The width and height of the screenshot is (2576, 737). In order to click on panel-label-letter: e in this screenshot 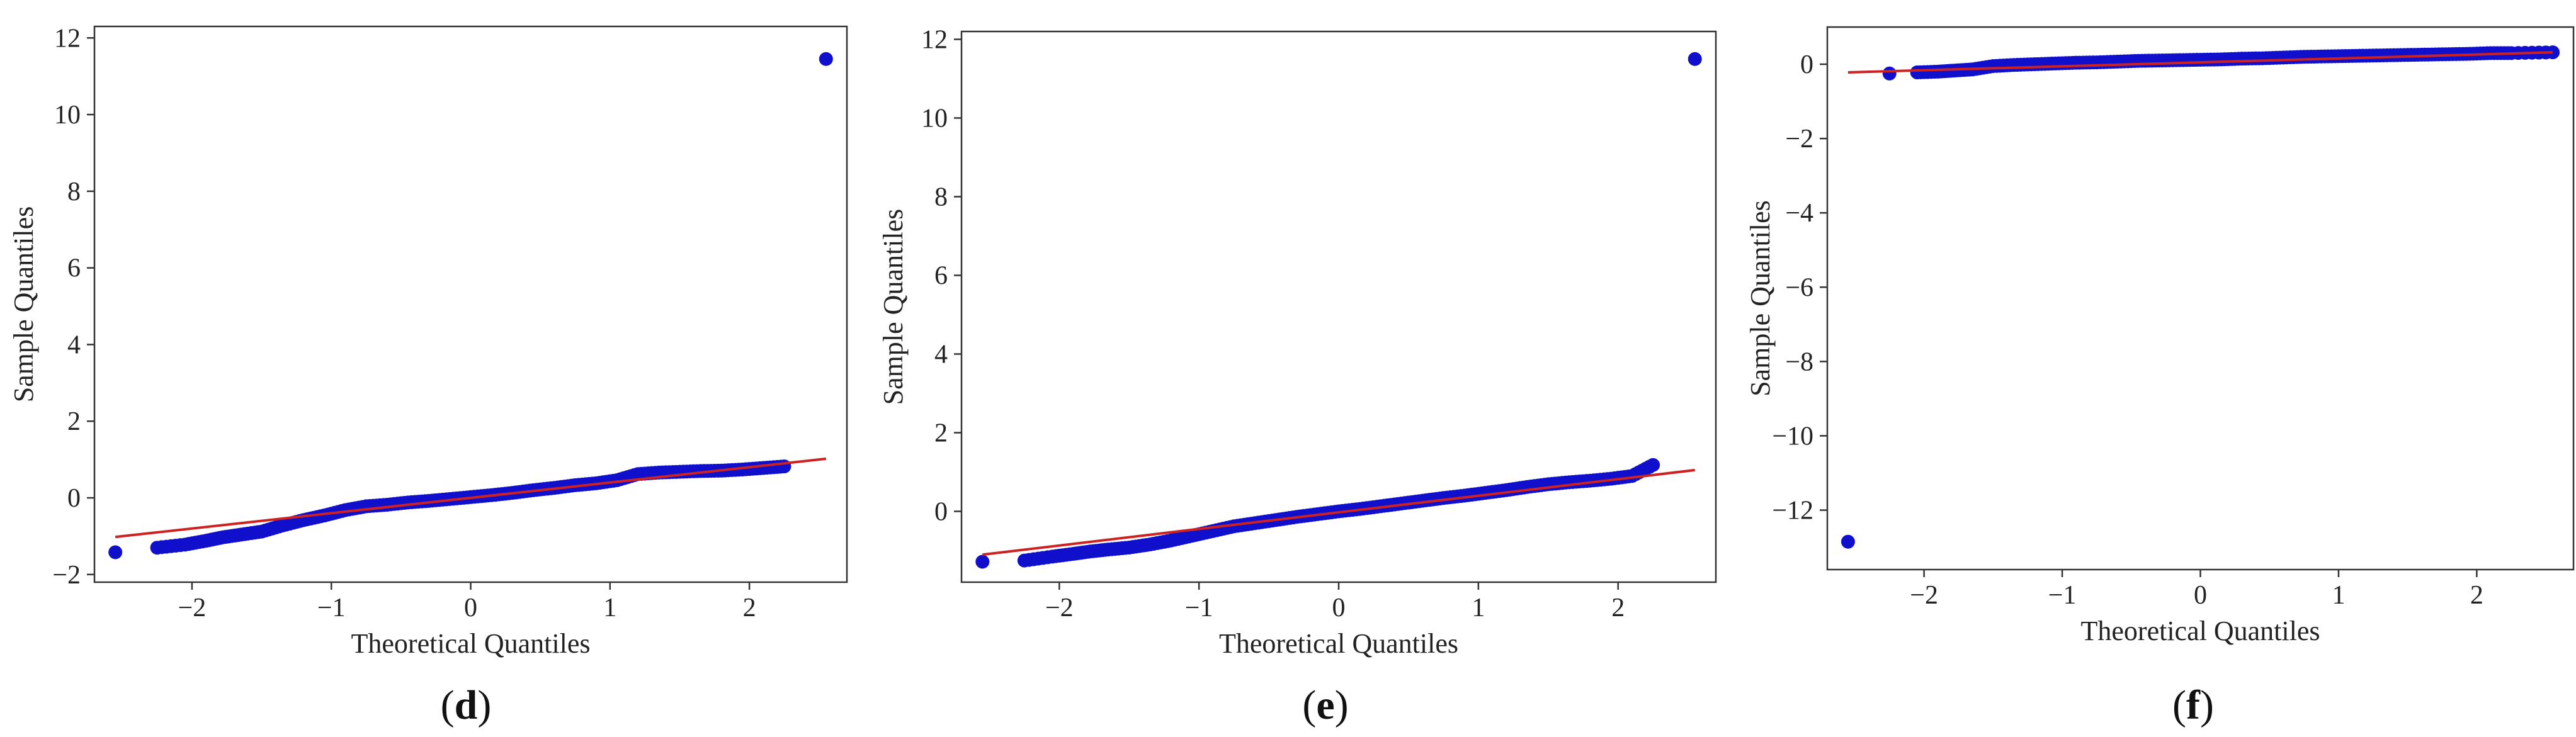, I will do `click(1325, 705)`.